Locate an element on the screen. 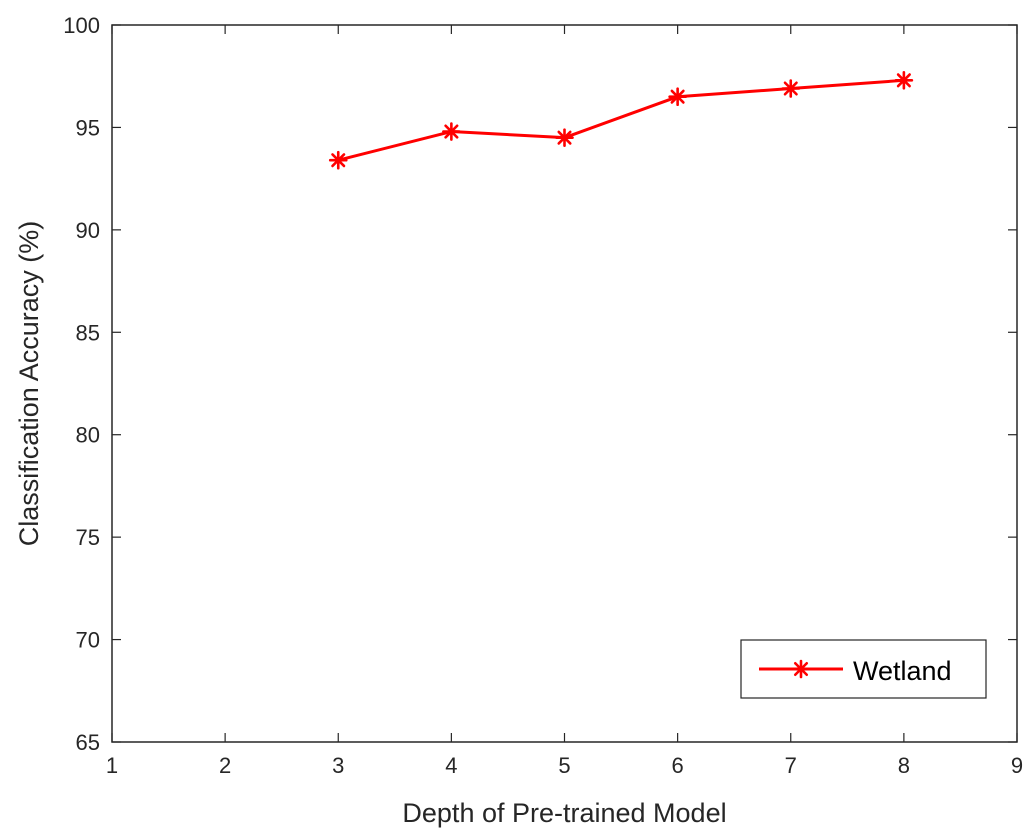 The width and height of the screenshot is (1031, 840). x-tick-label: 7 is located at coordinates (791, 765).